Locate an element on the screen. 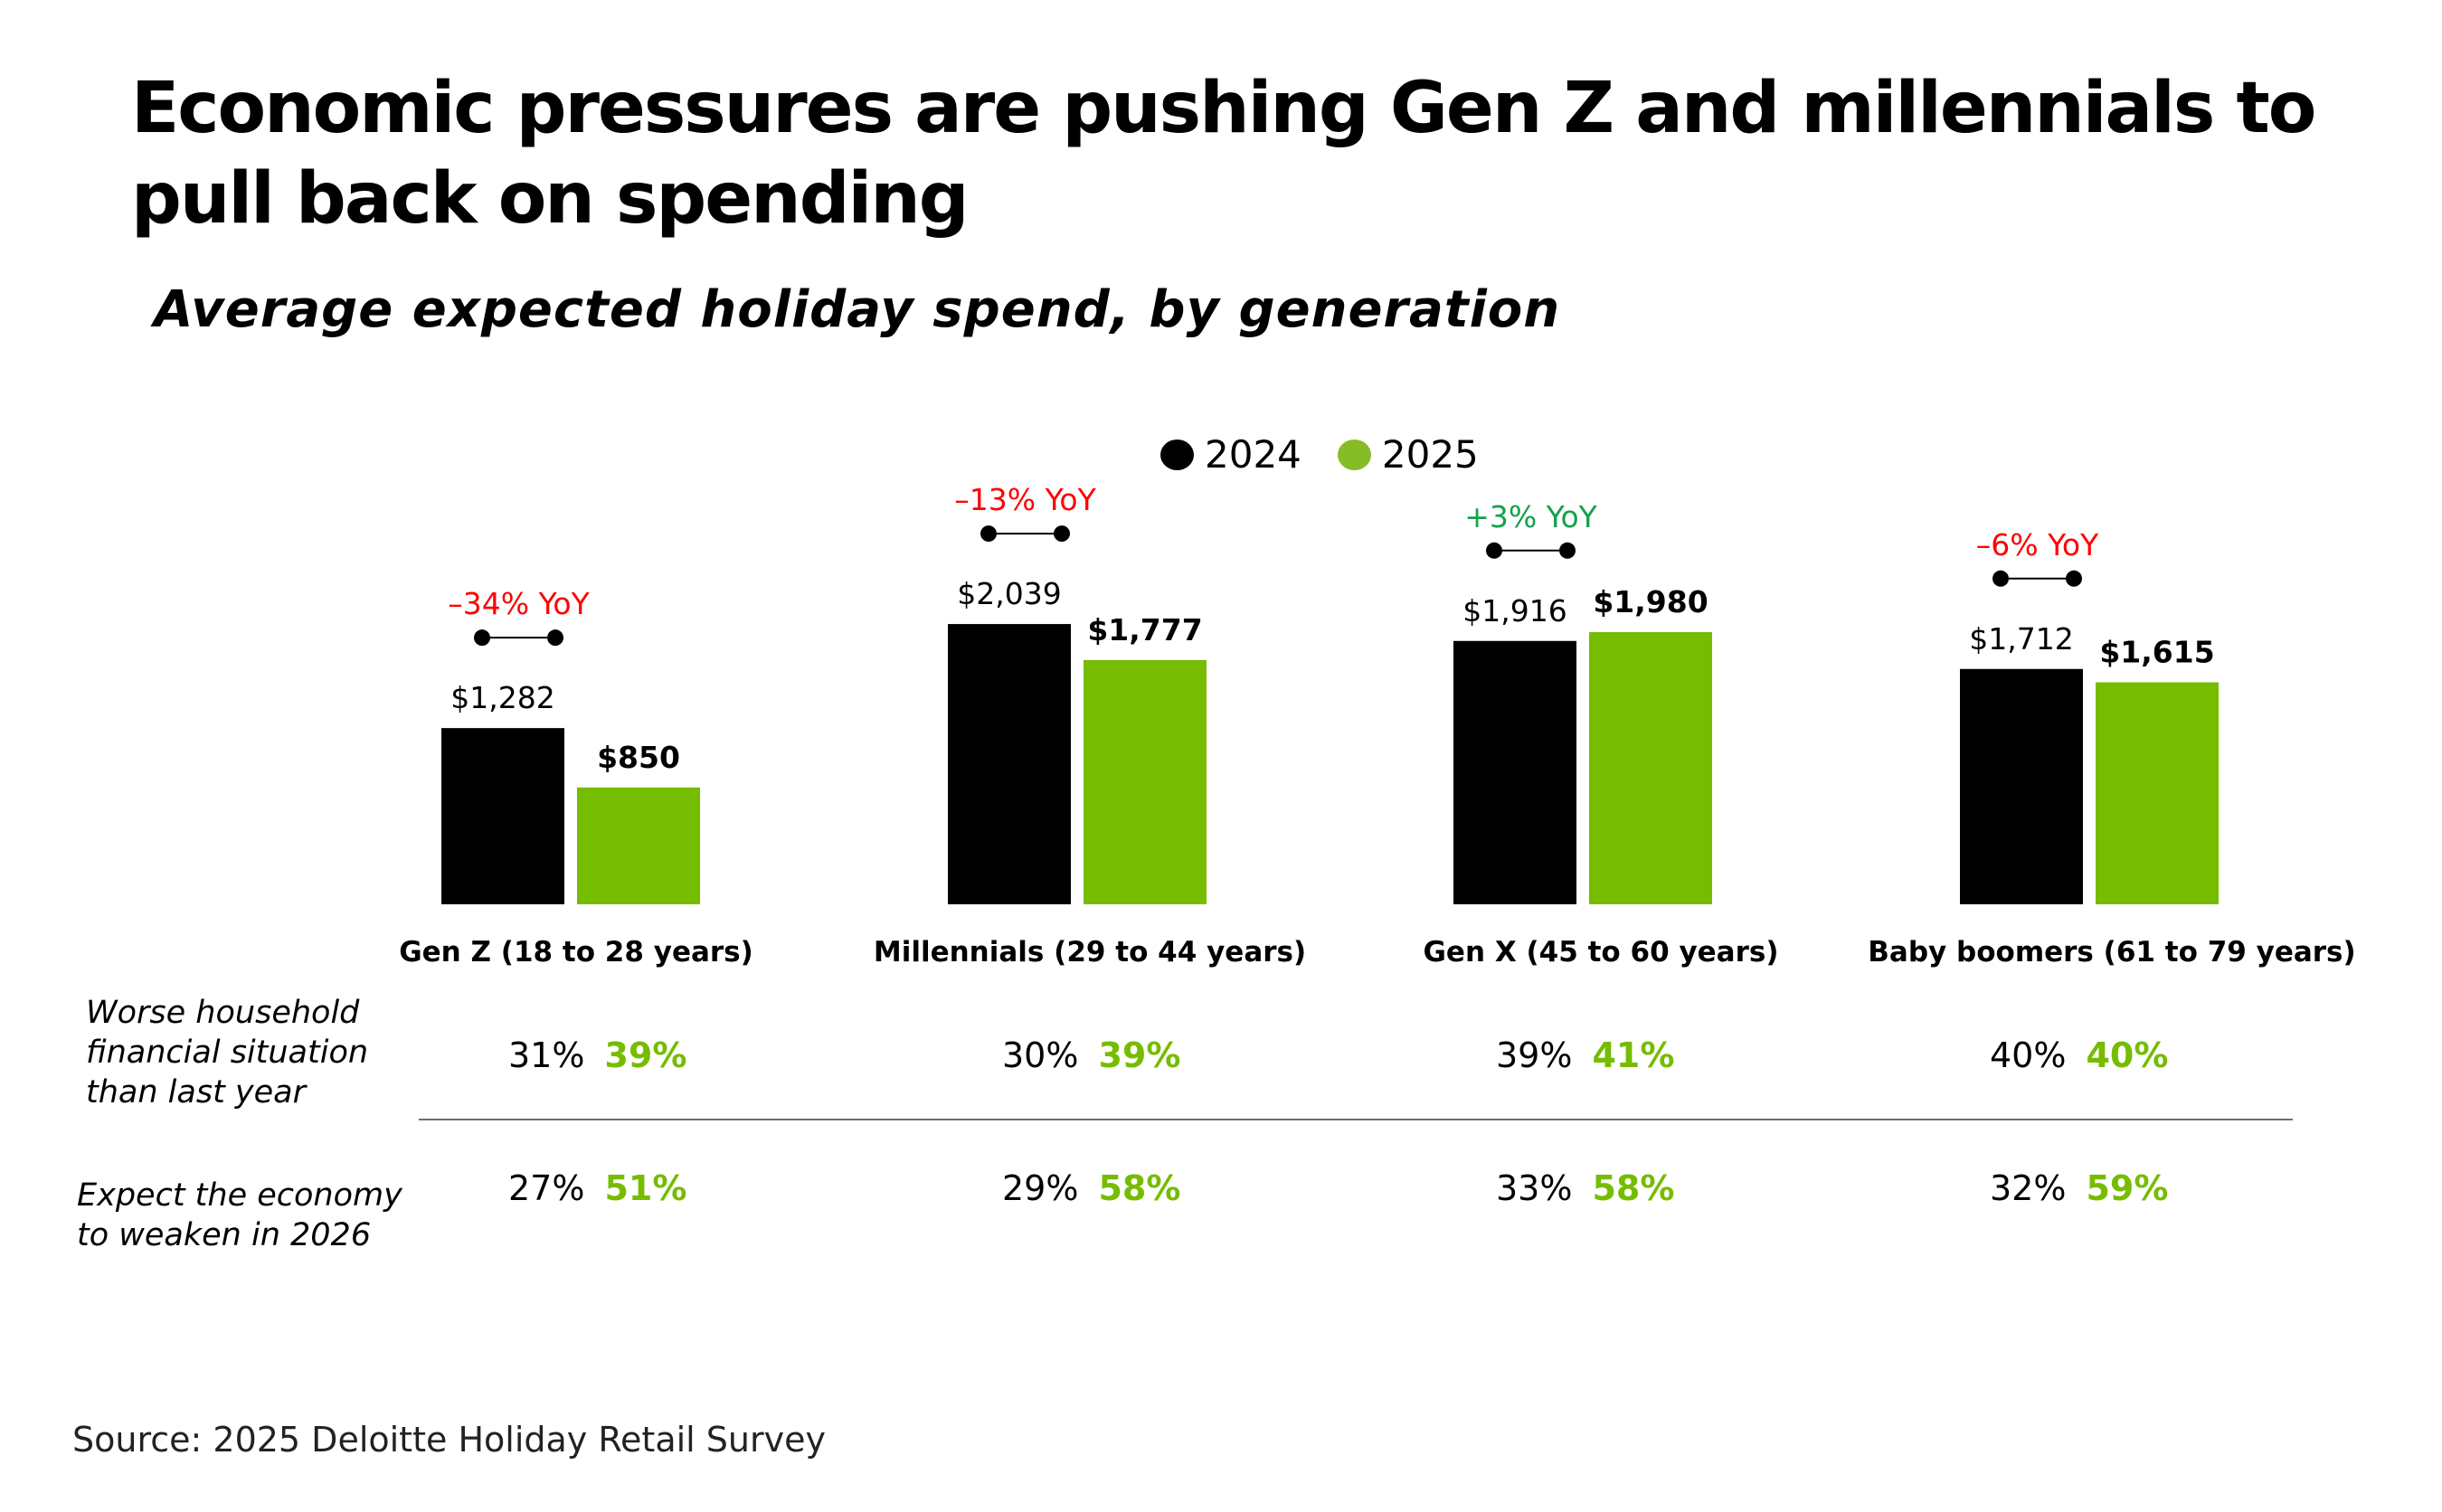 This screenshot has width=2442, height=1512. value-label-2025: $1,777 is located at coordinates (1144, 629).